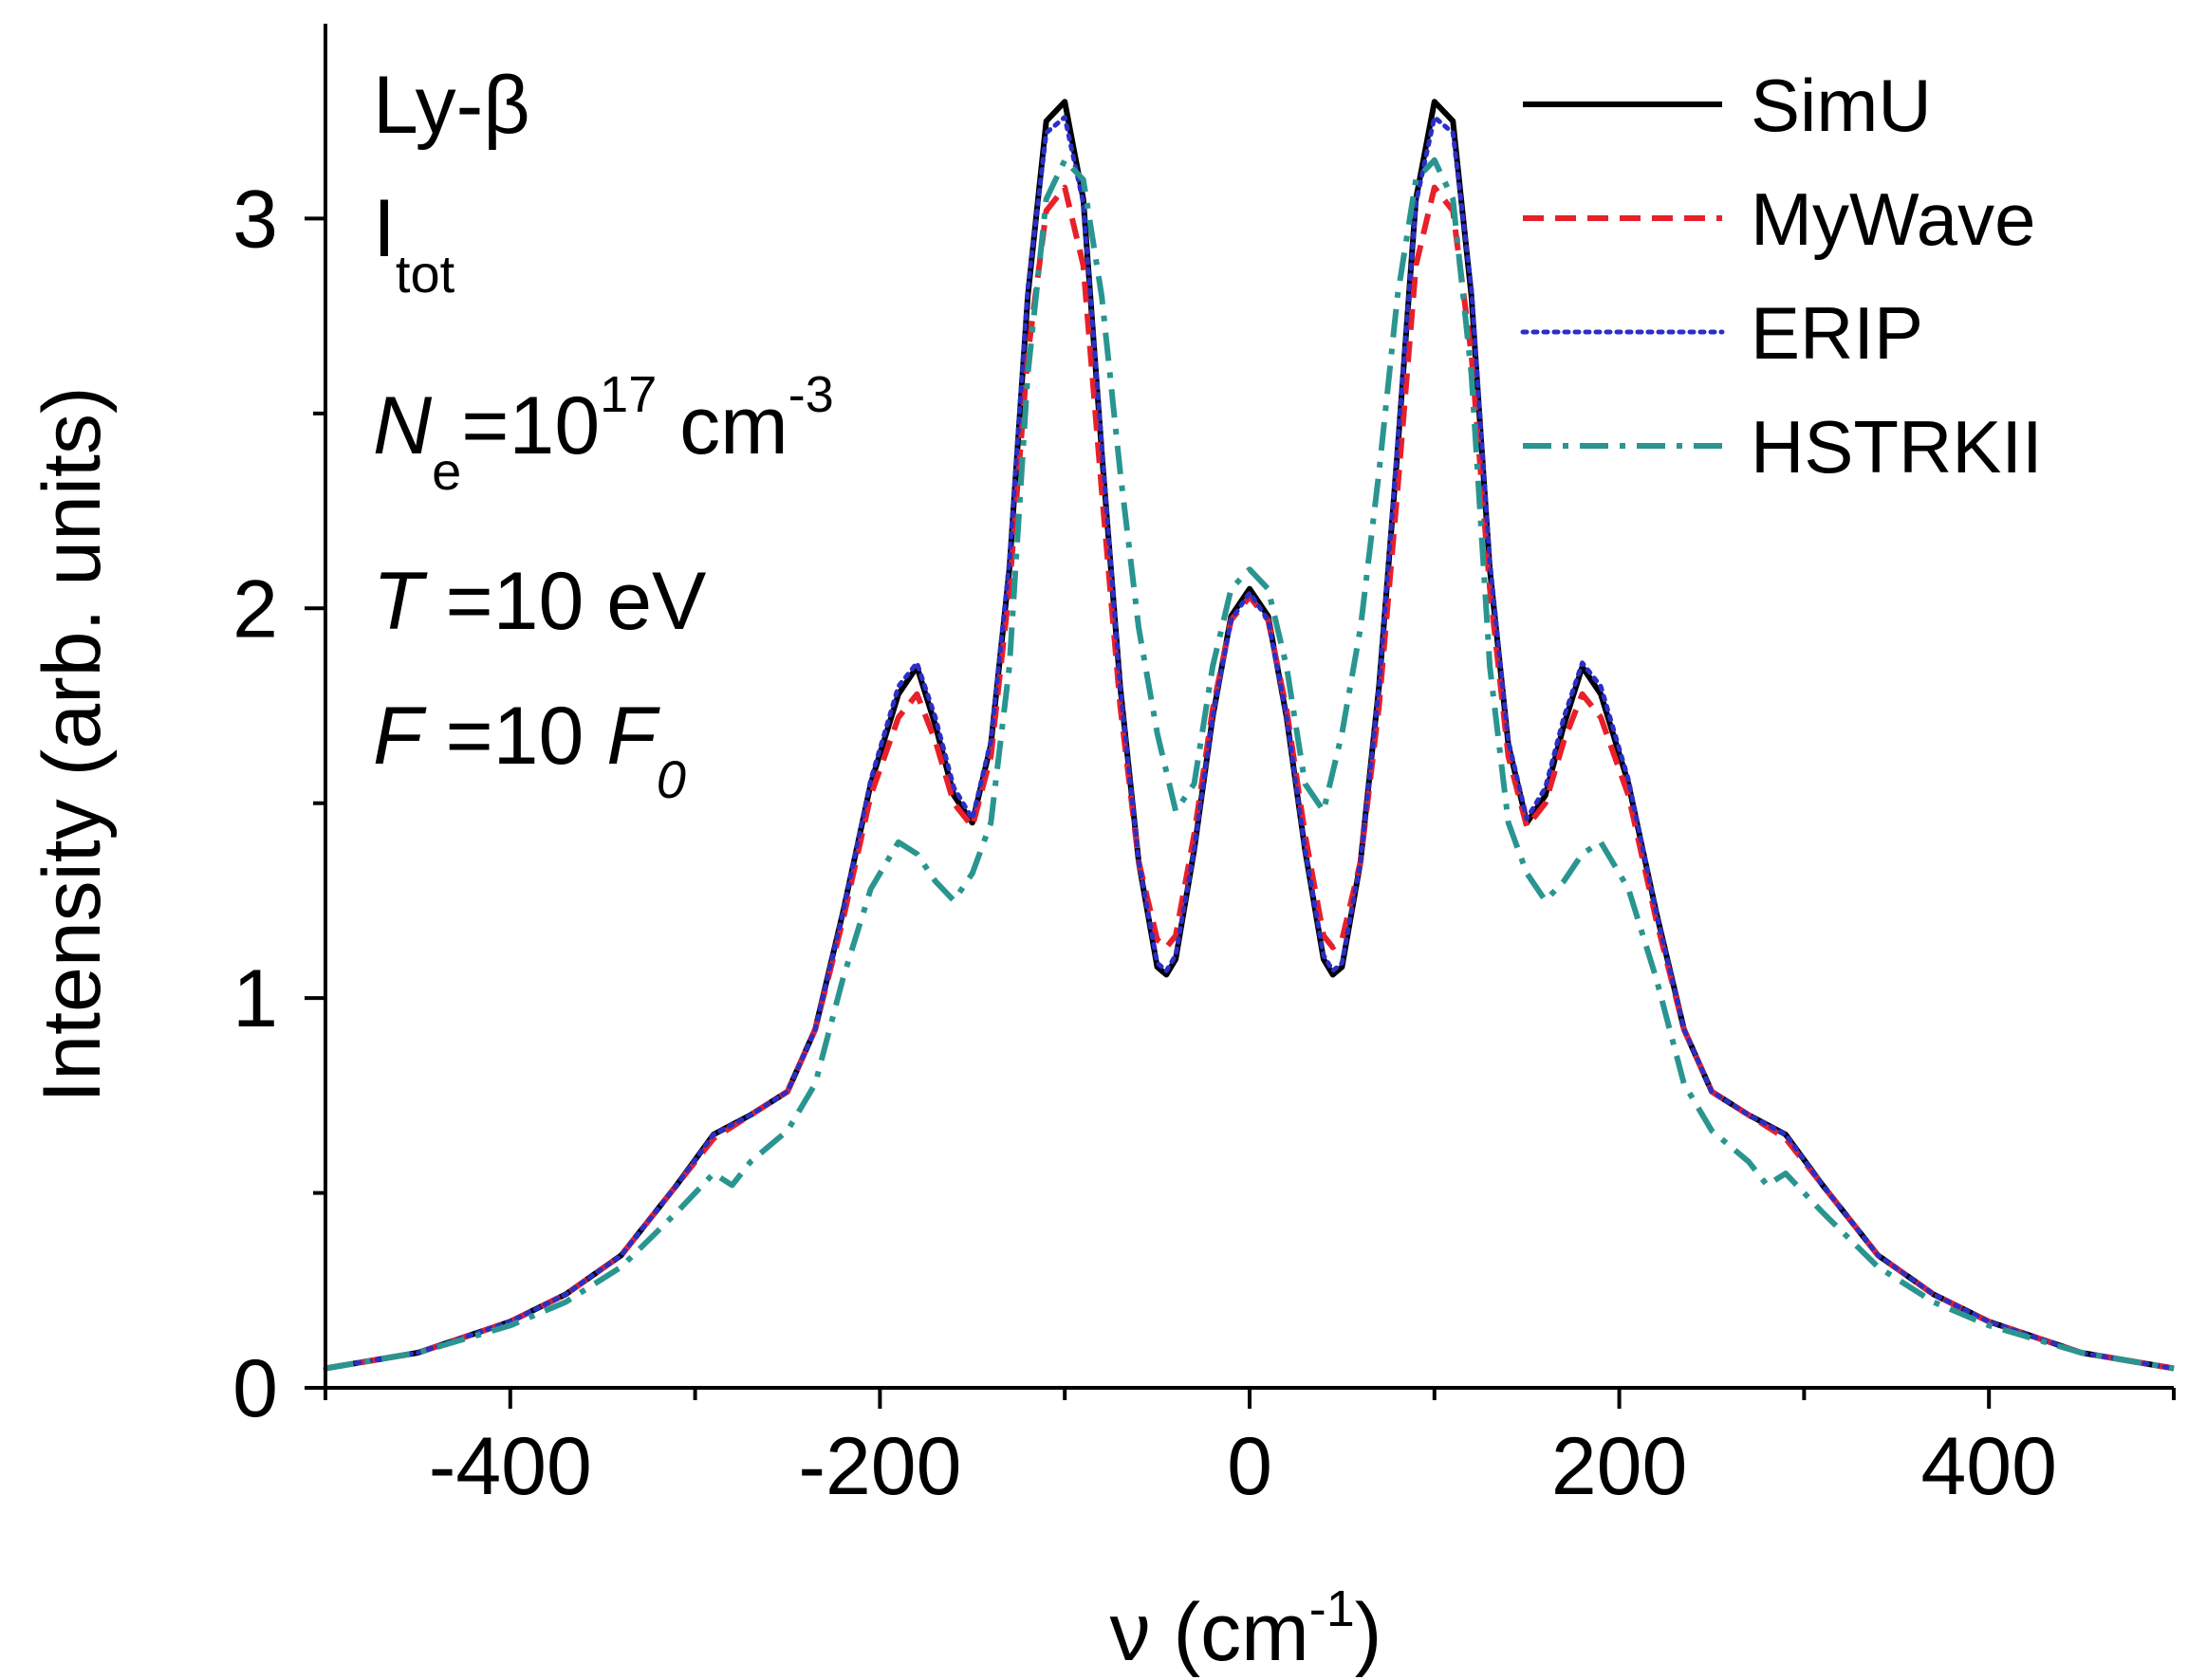 The image size is (2188, 1680). Describe the element at coordinates (511, 1466) in the screenshot. I see `x-tick-label: -400` at that location.